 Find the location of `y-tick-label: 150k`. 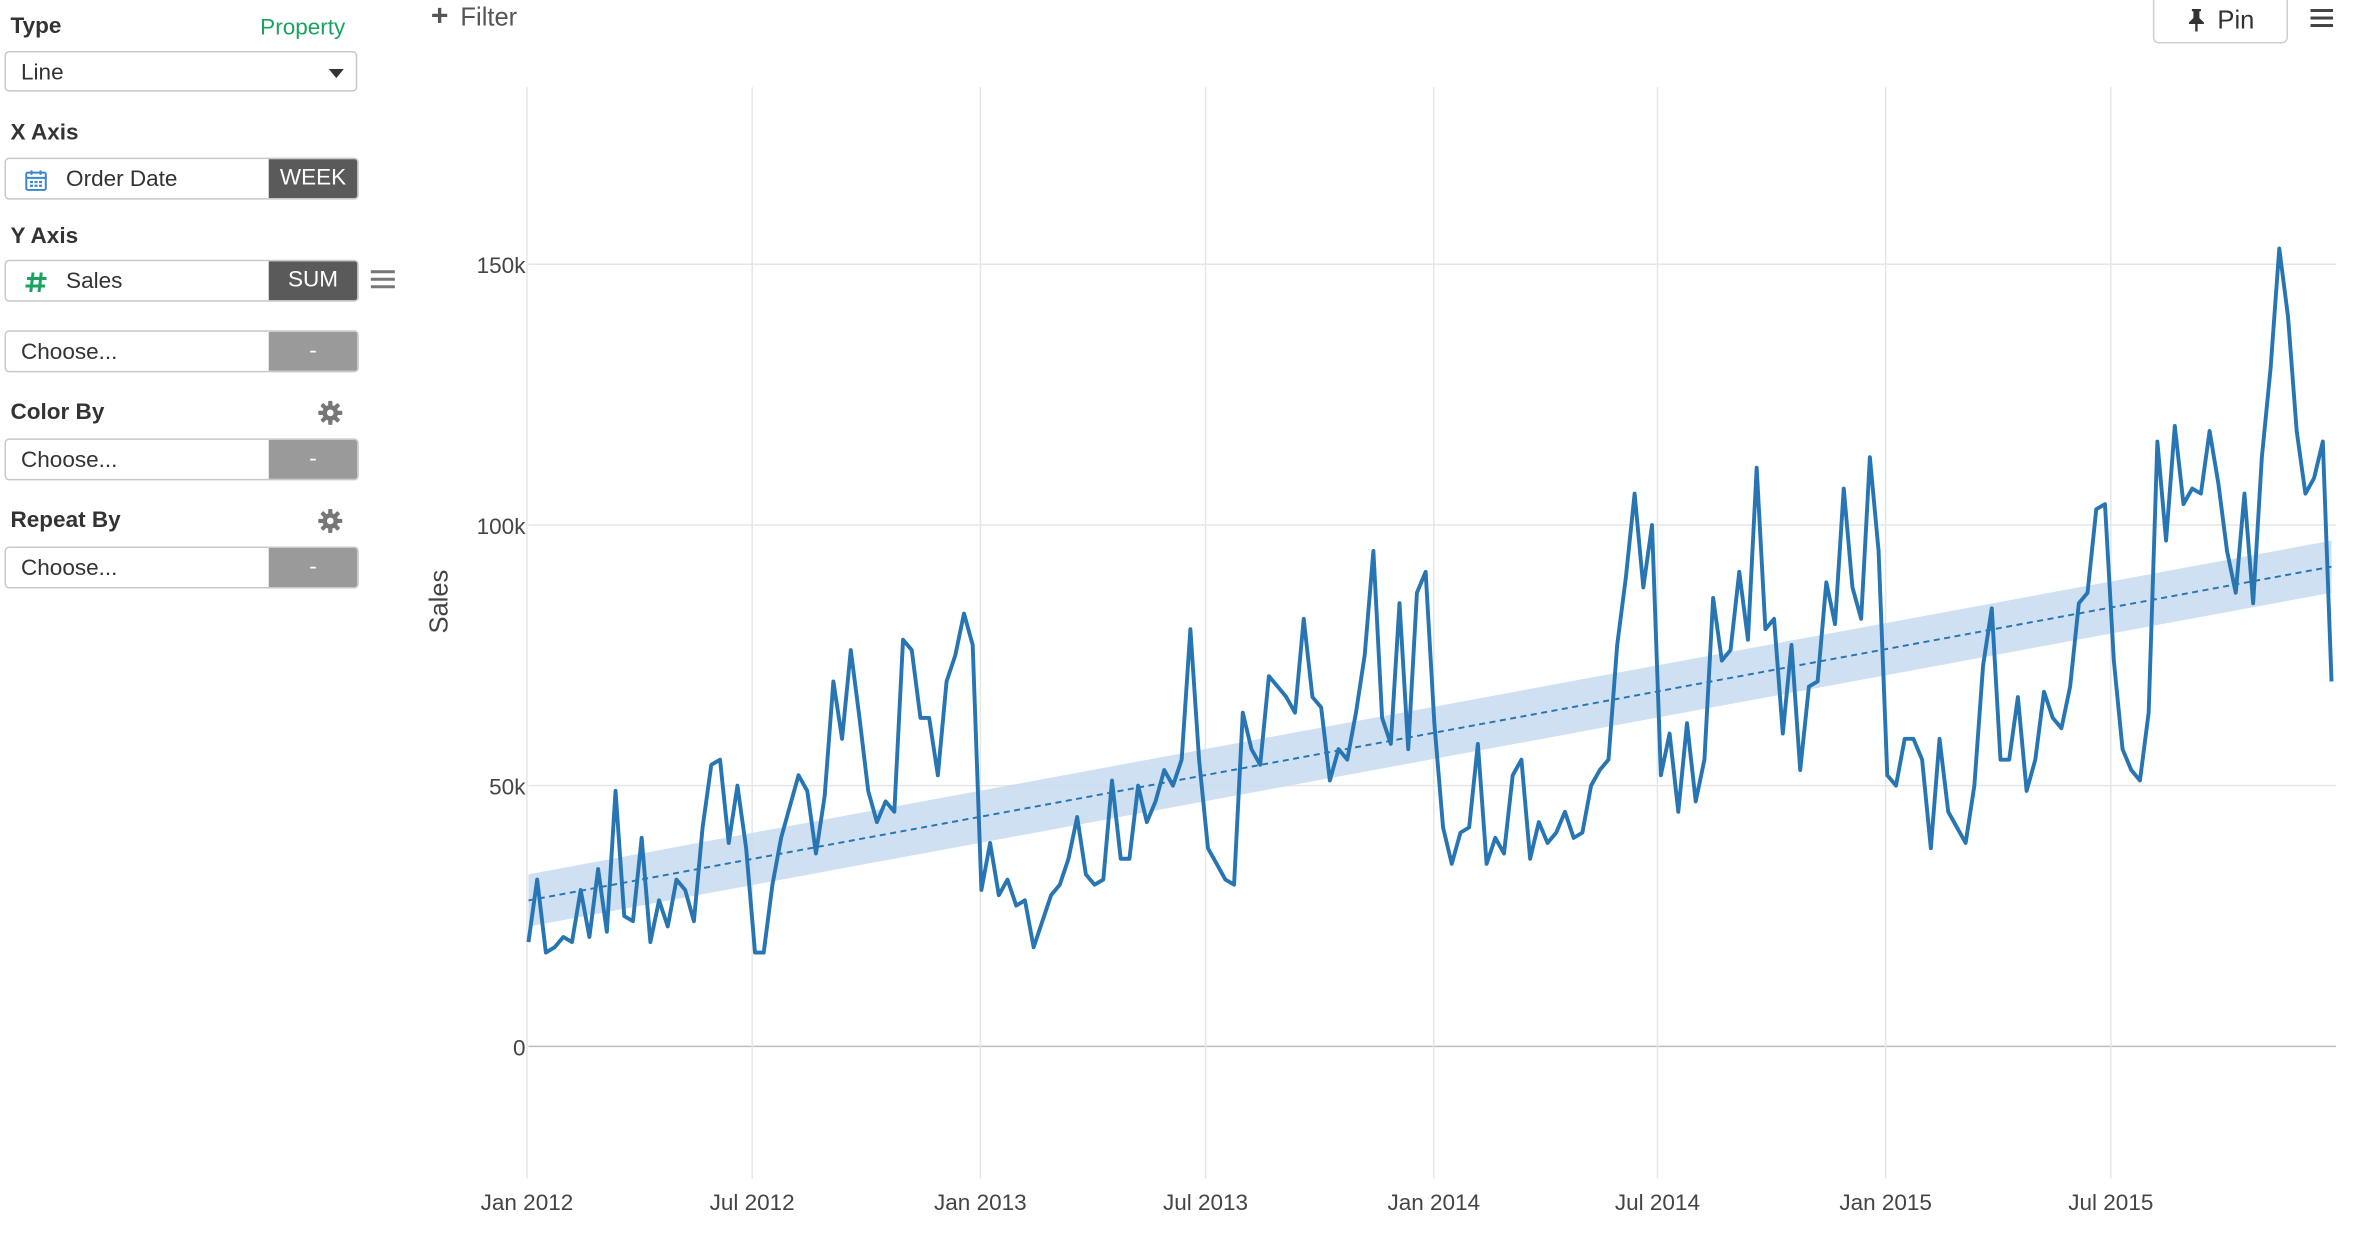

y-tick-label: 150k is located at coordinates (502, 265).